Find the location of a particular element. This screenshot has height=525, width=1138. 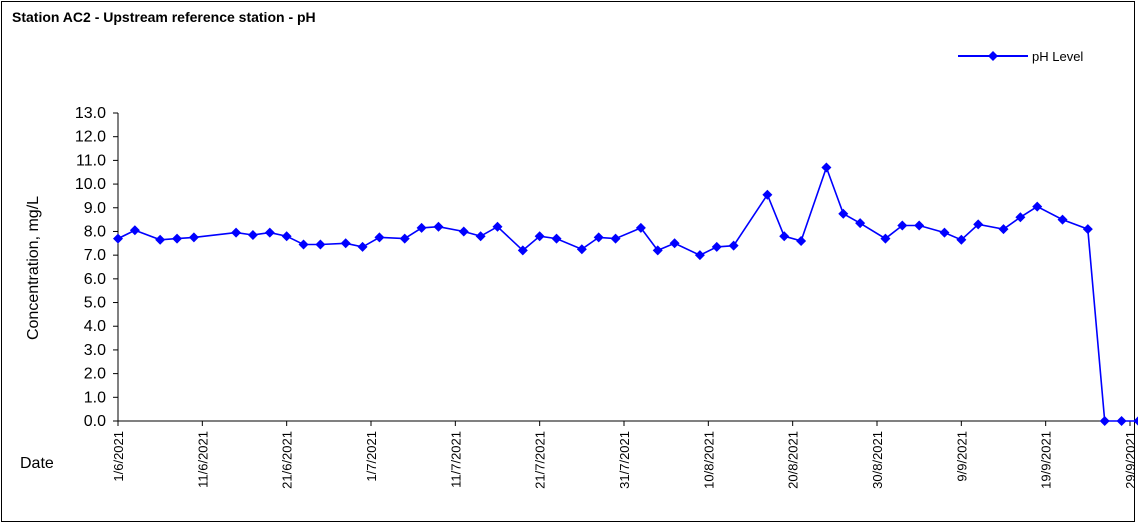

x-tick-label: 31/7/2021 is located at coordinates (624, 460).